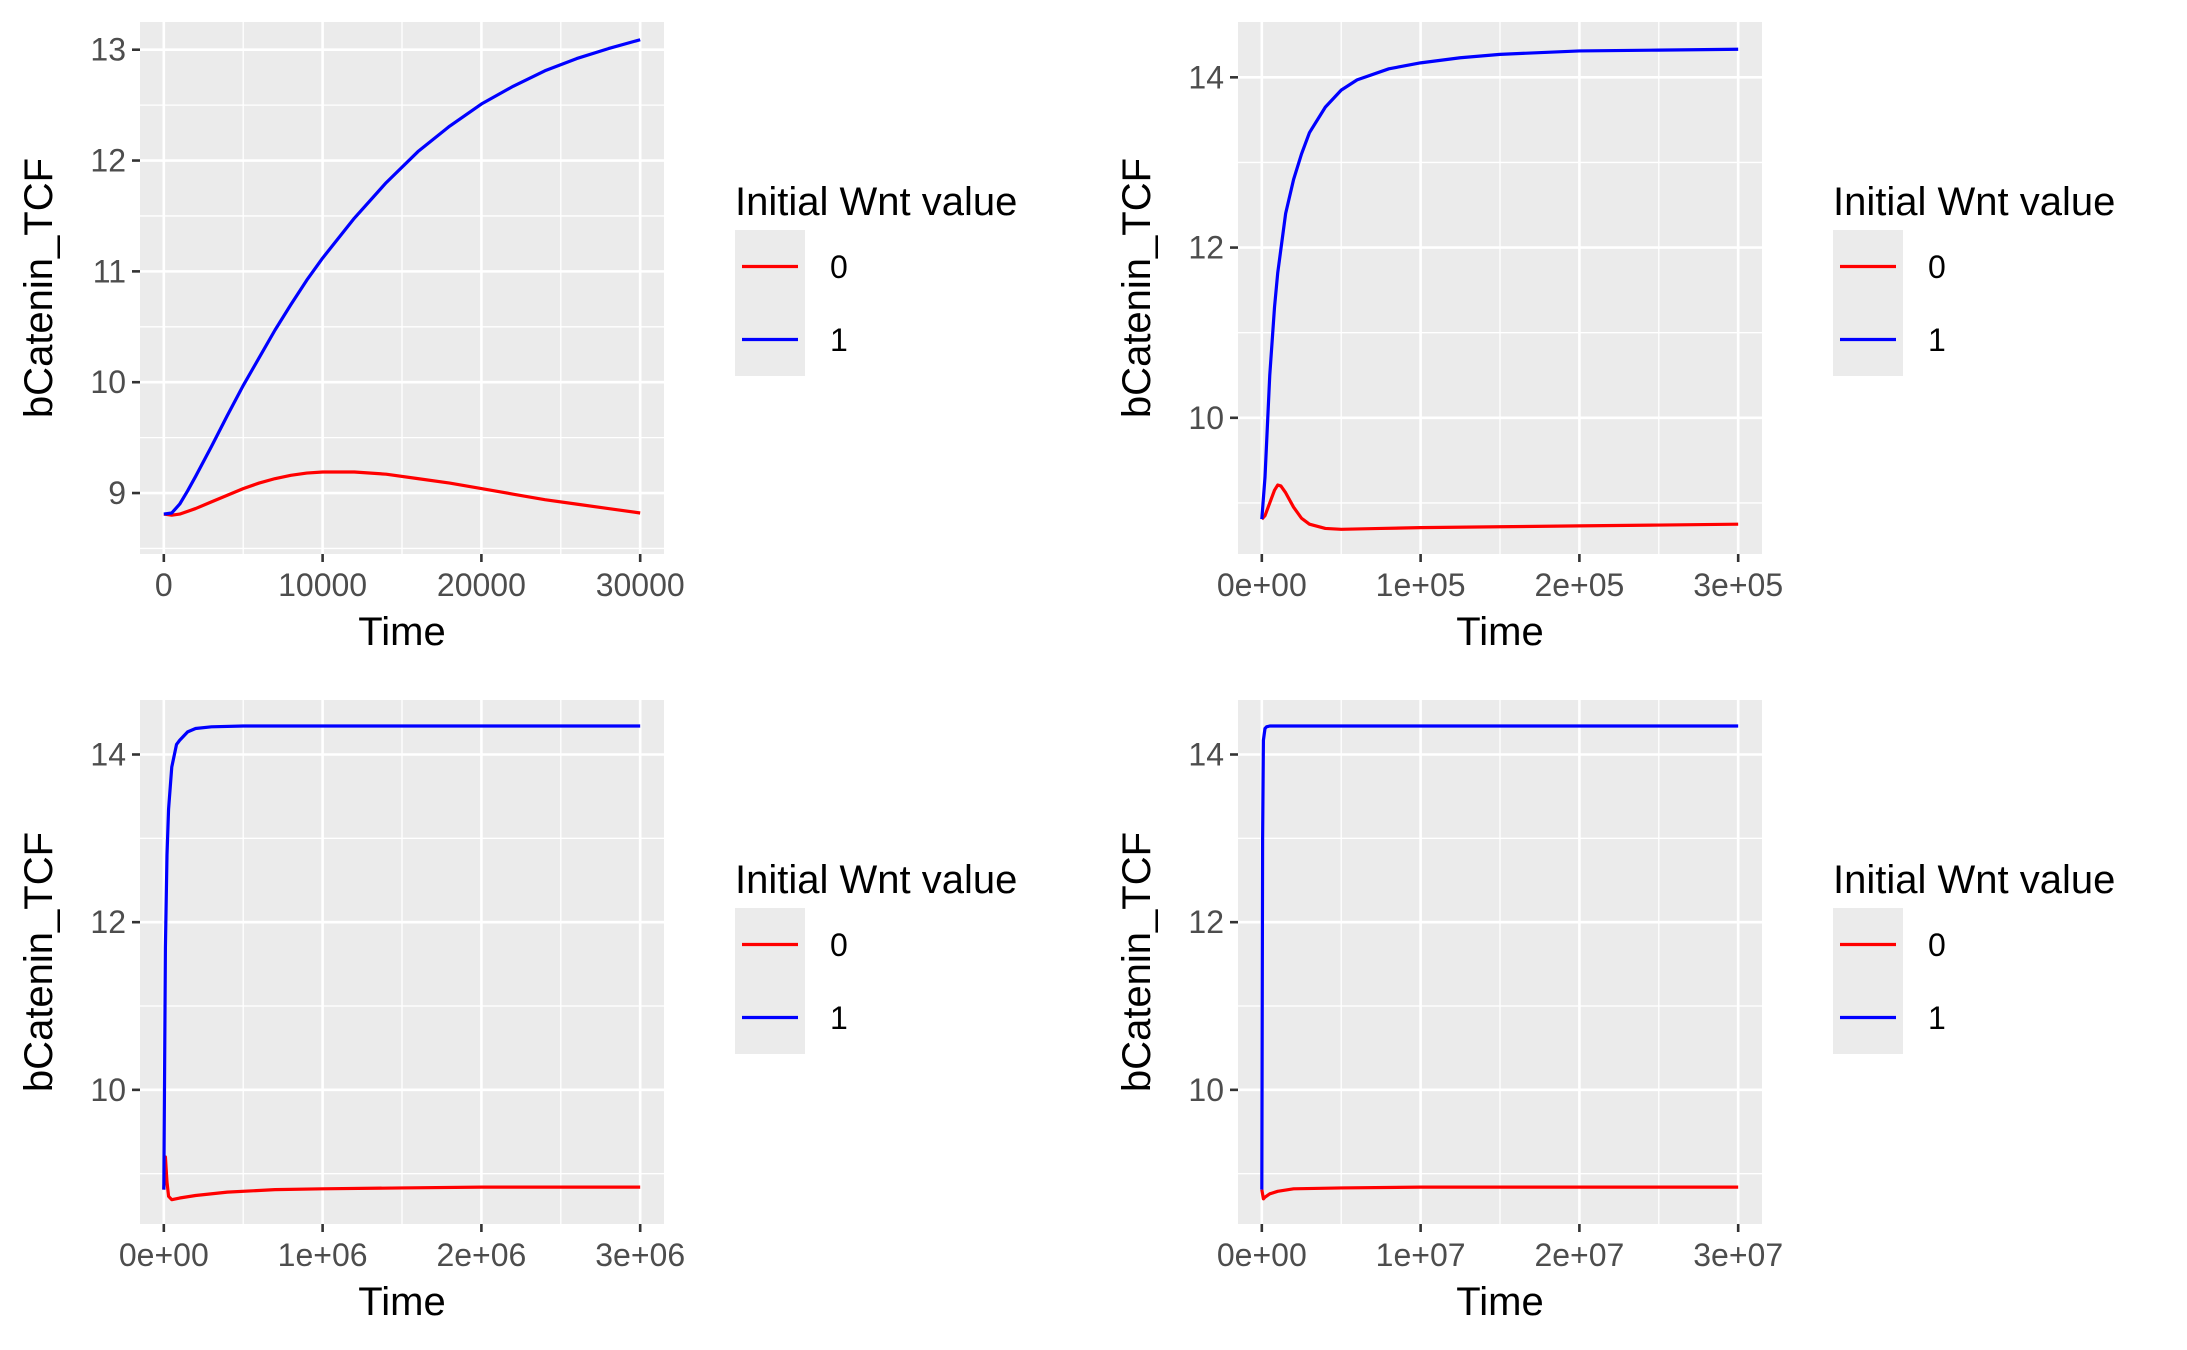 The height and width of the screenshot is (1350, 2187). I want to click on y-tick-label: 11, so click(109, 271).